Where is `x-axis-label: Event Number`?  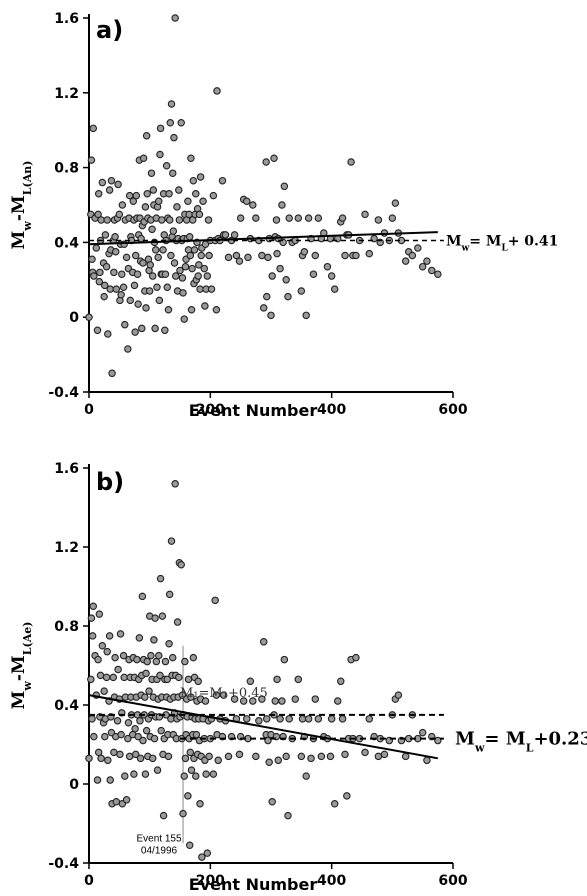
x-axis-label: Event Number is located at coordinates (253, 884).